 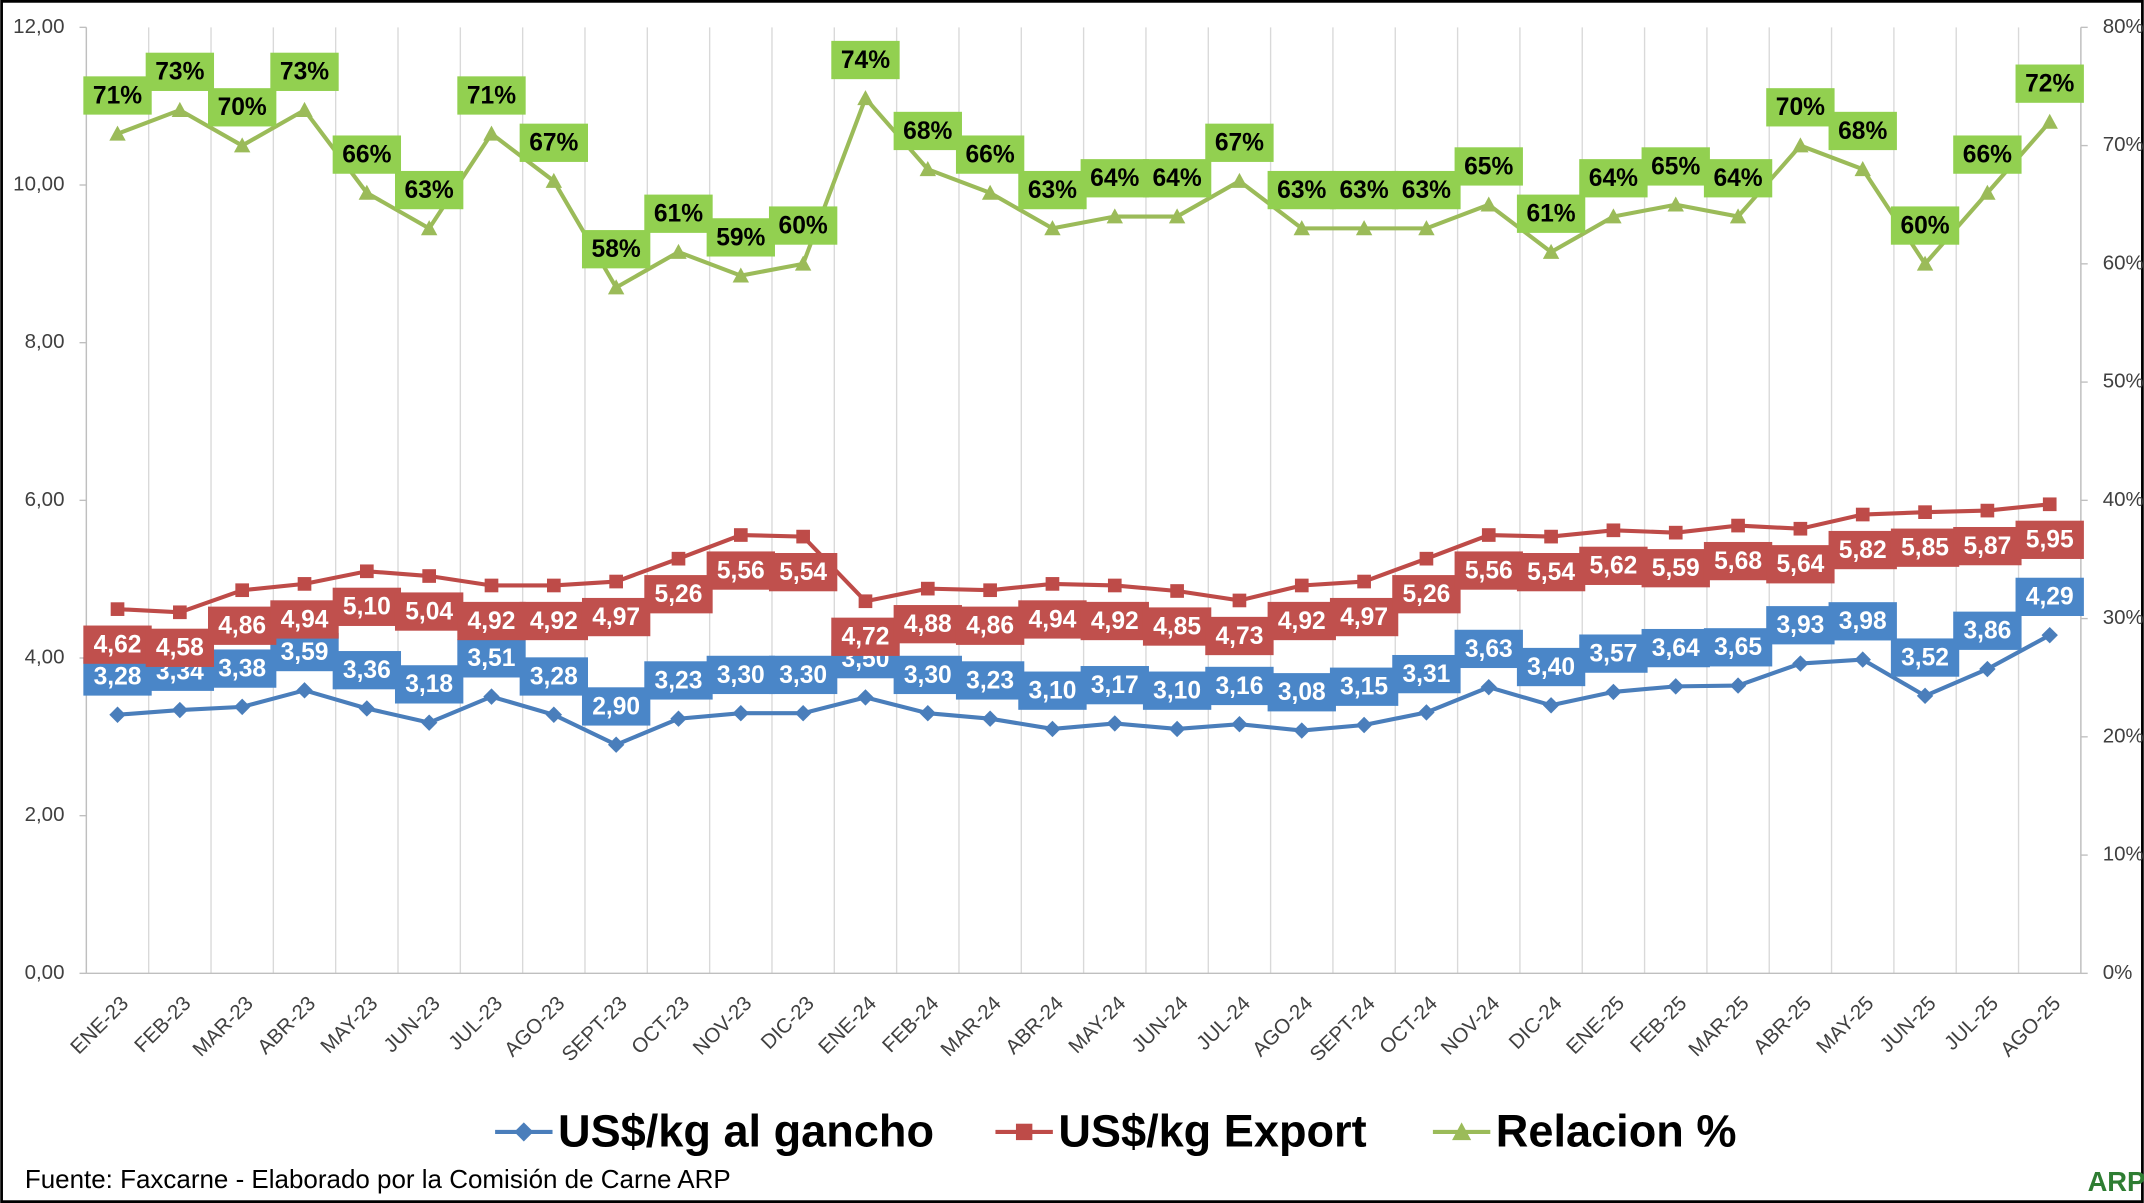 What do you see at coordinates (2050, 597) in the screenshot?
I see `data-label: 4,29` at bounding box center [2050, 597].